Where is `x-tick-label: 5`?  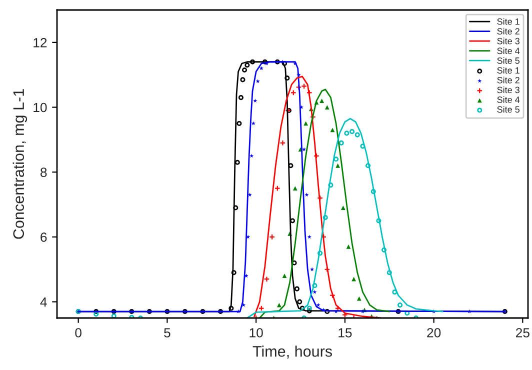
x-tick-label: 5 is located at coordinates (167, 333).